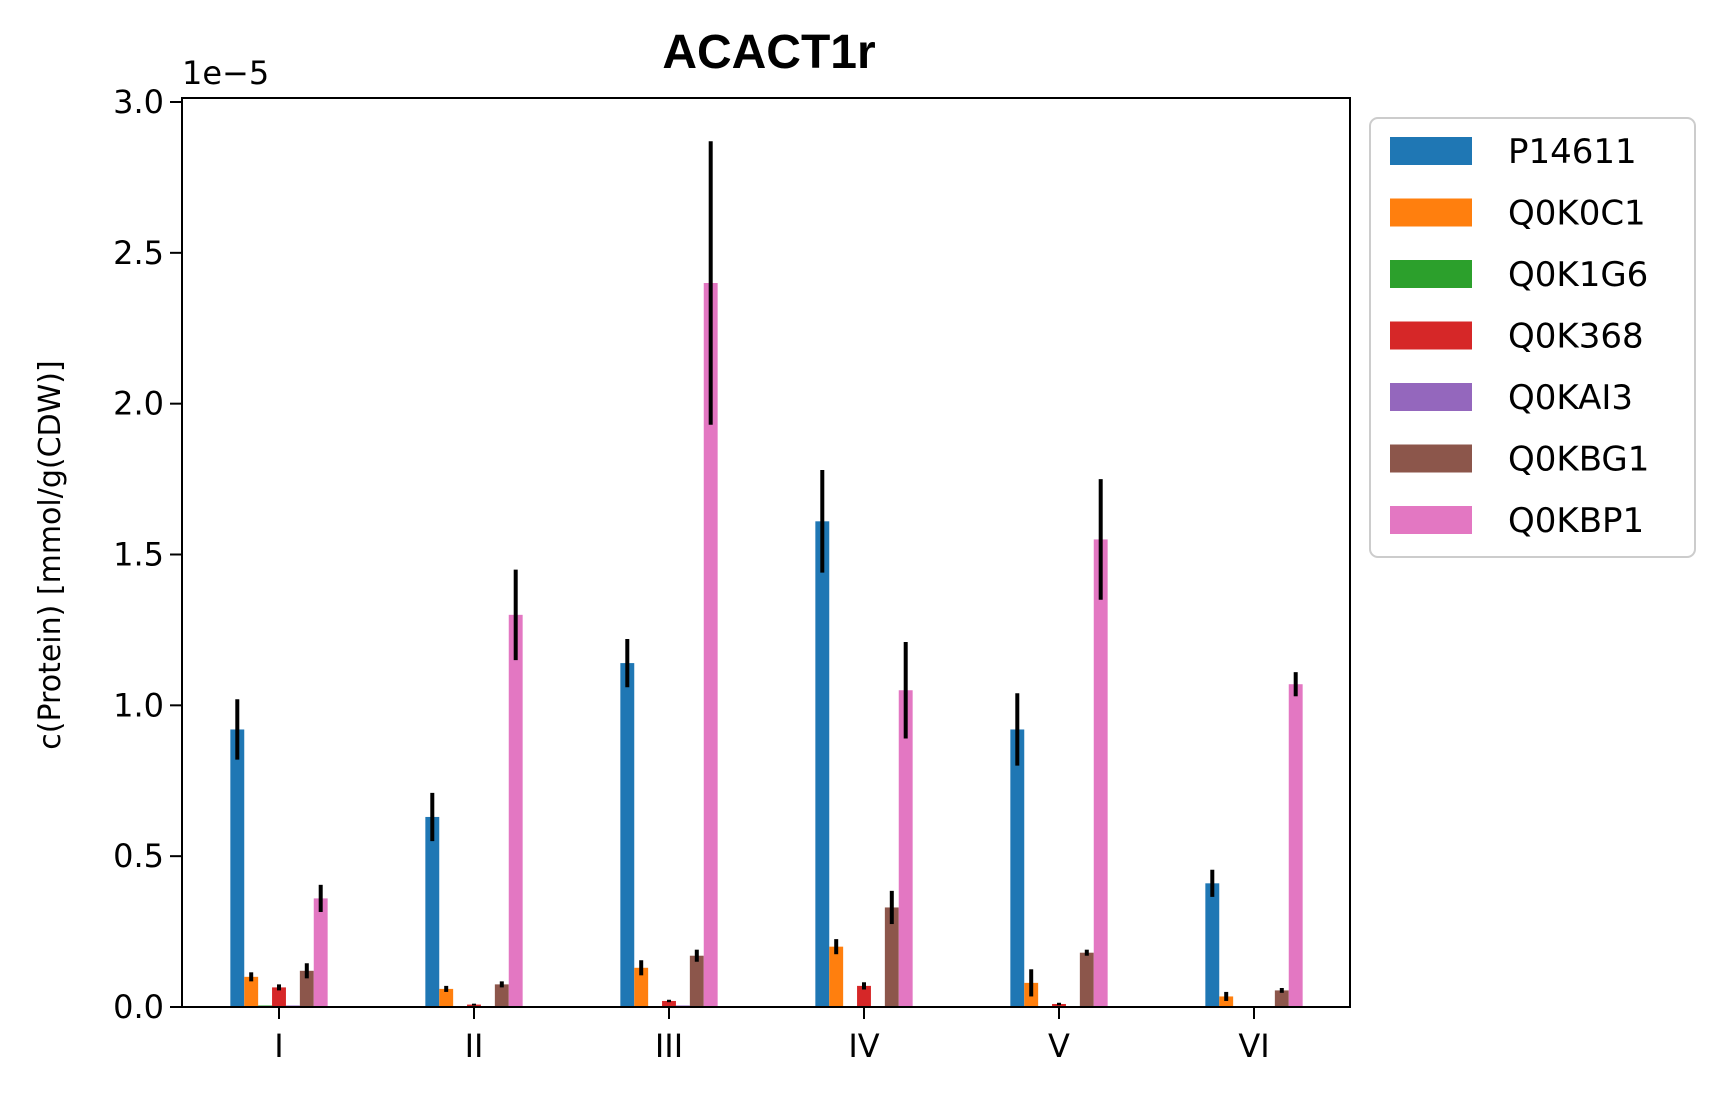 This screenshot has width=1717, height=1102. What do you see at coordinates (501, 995) in the screenshot?
I see `bar-q0kbg1-ii` at bounding box center [501, 995].